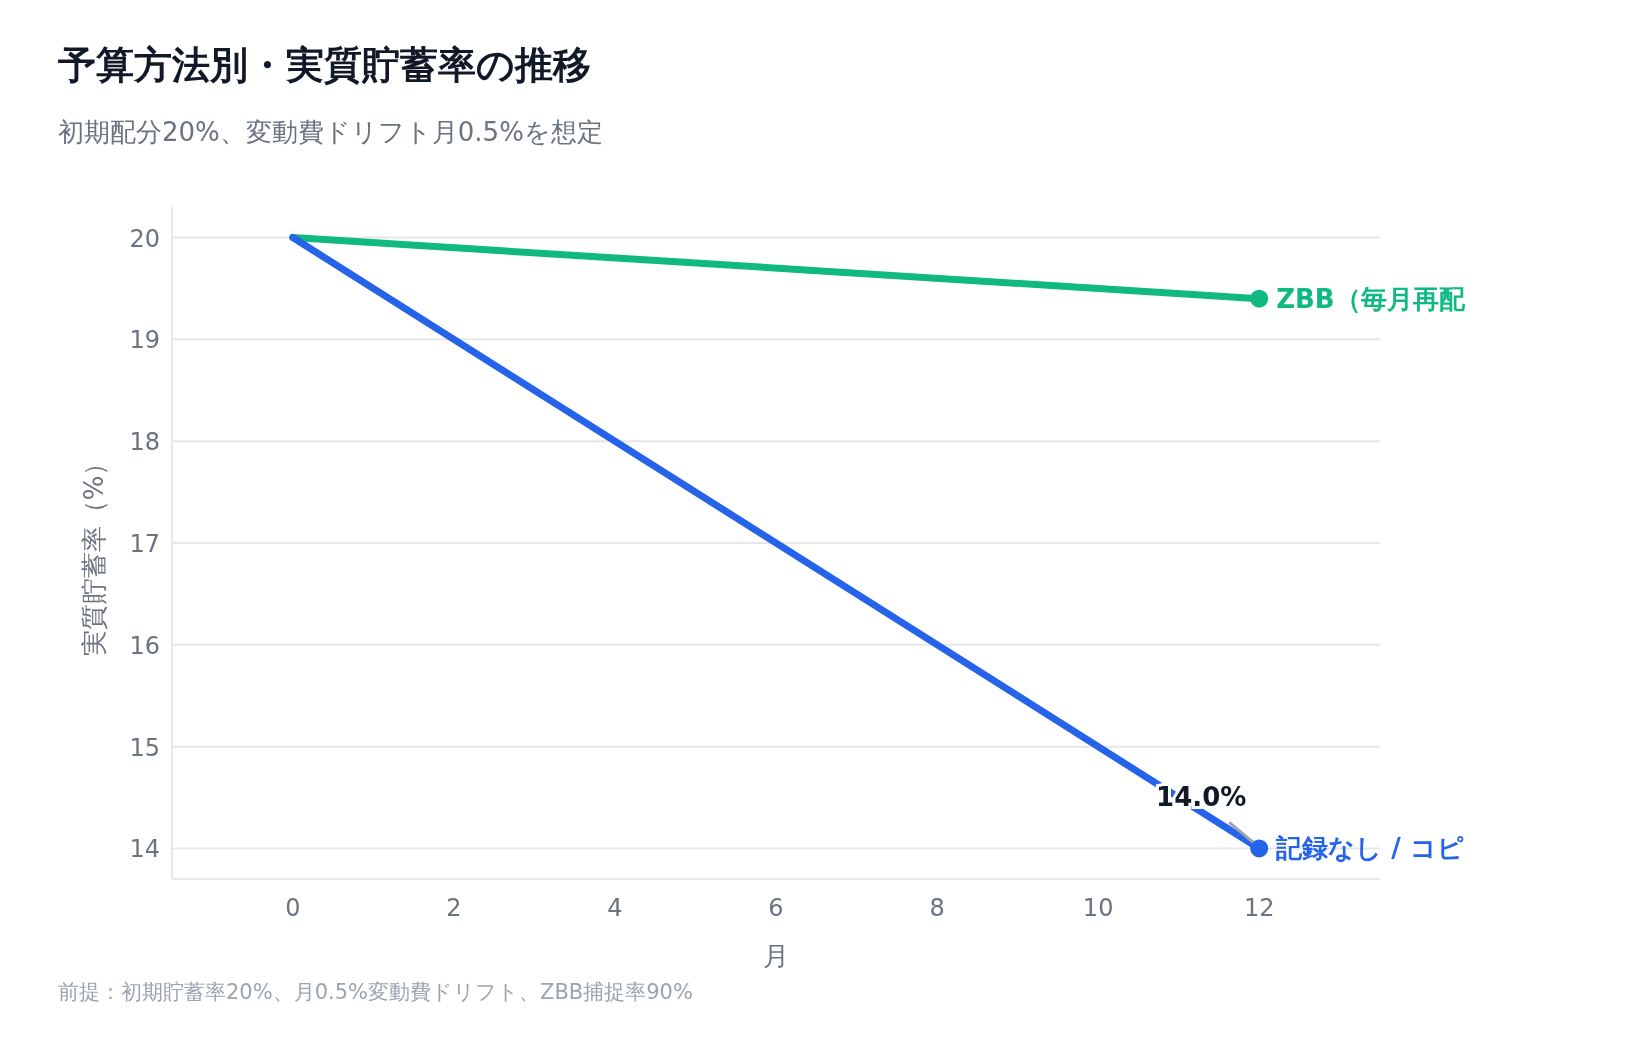  Describe the element at coordinates (293, 908) in the screenshot. I see `x-tick-label: 0` at that location.